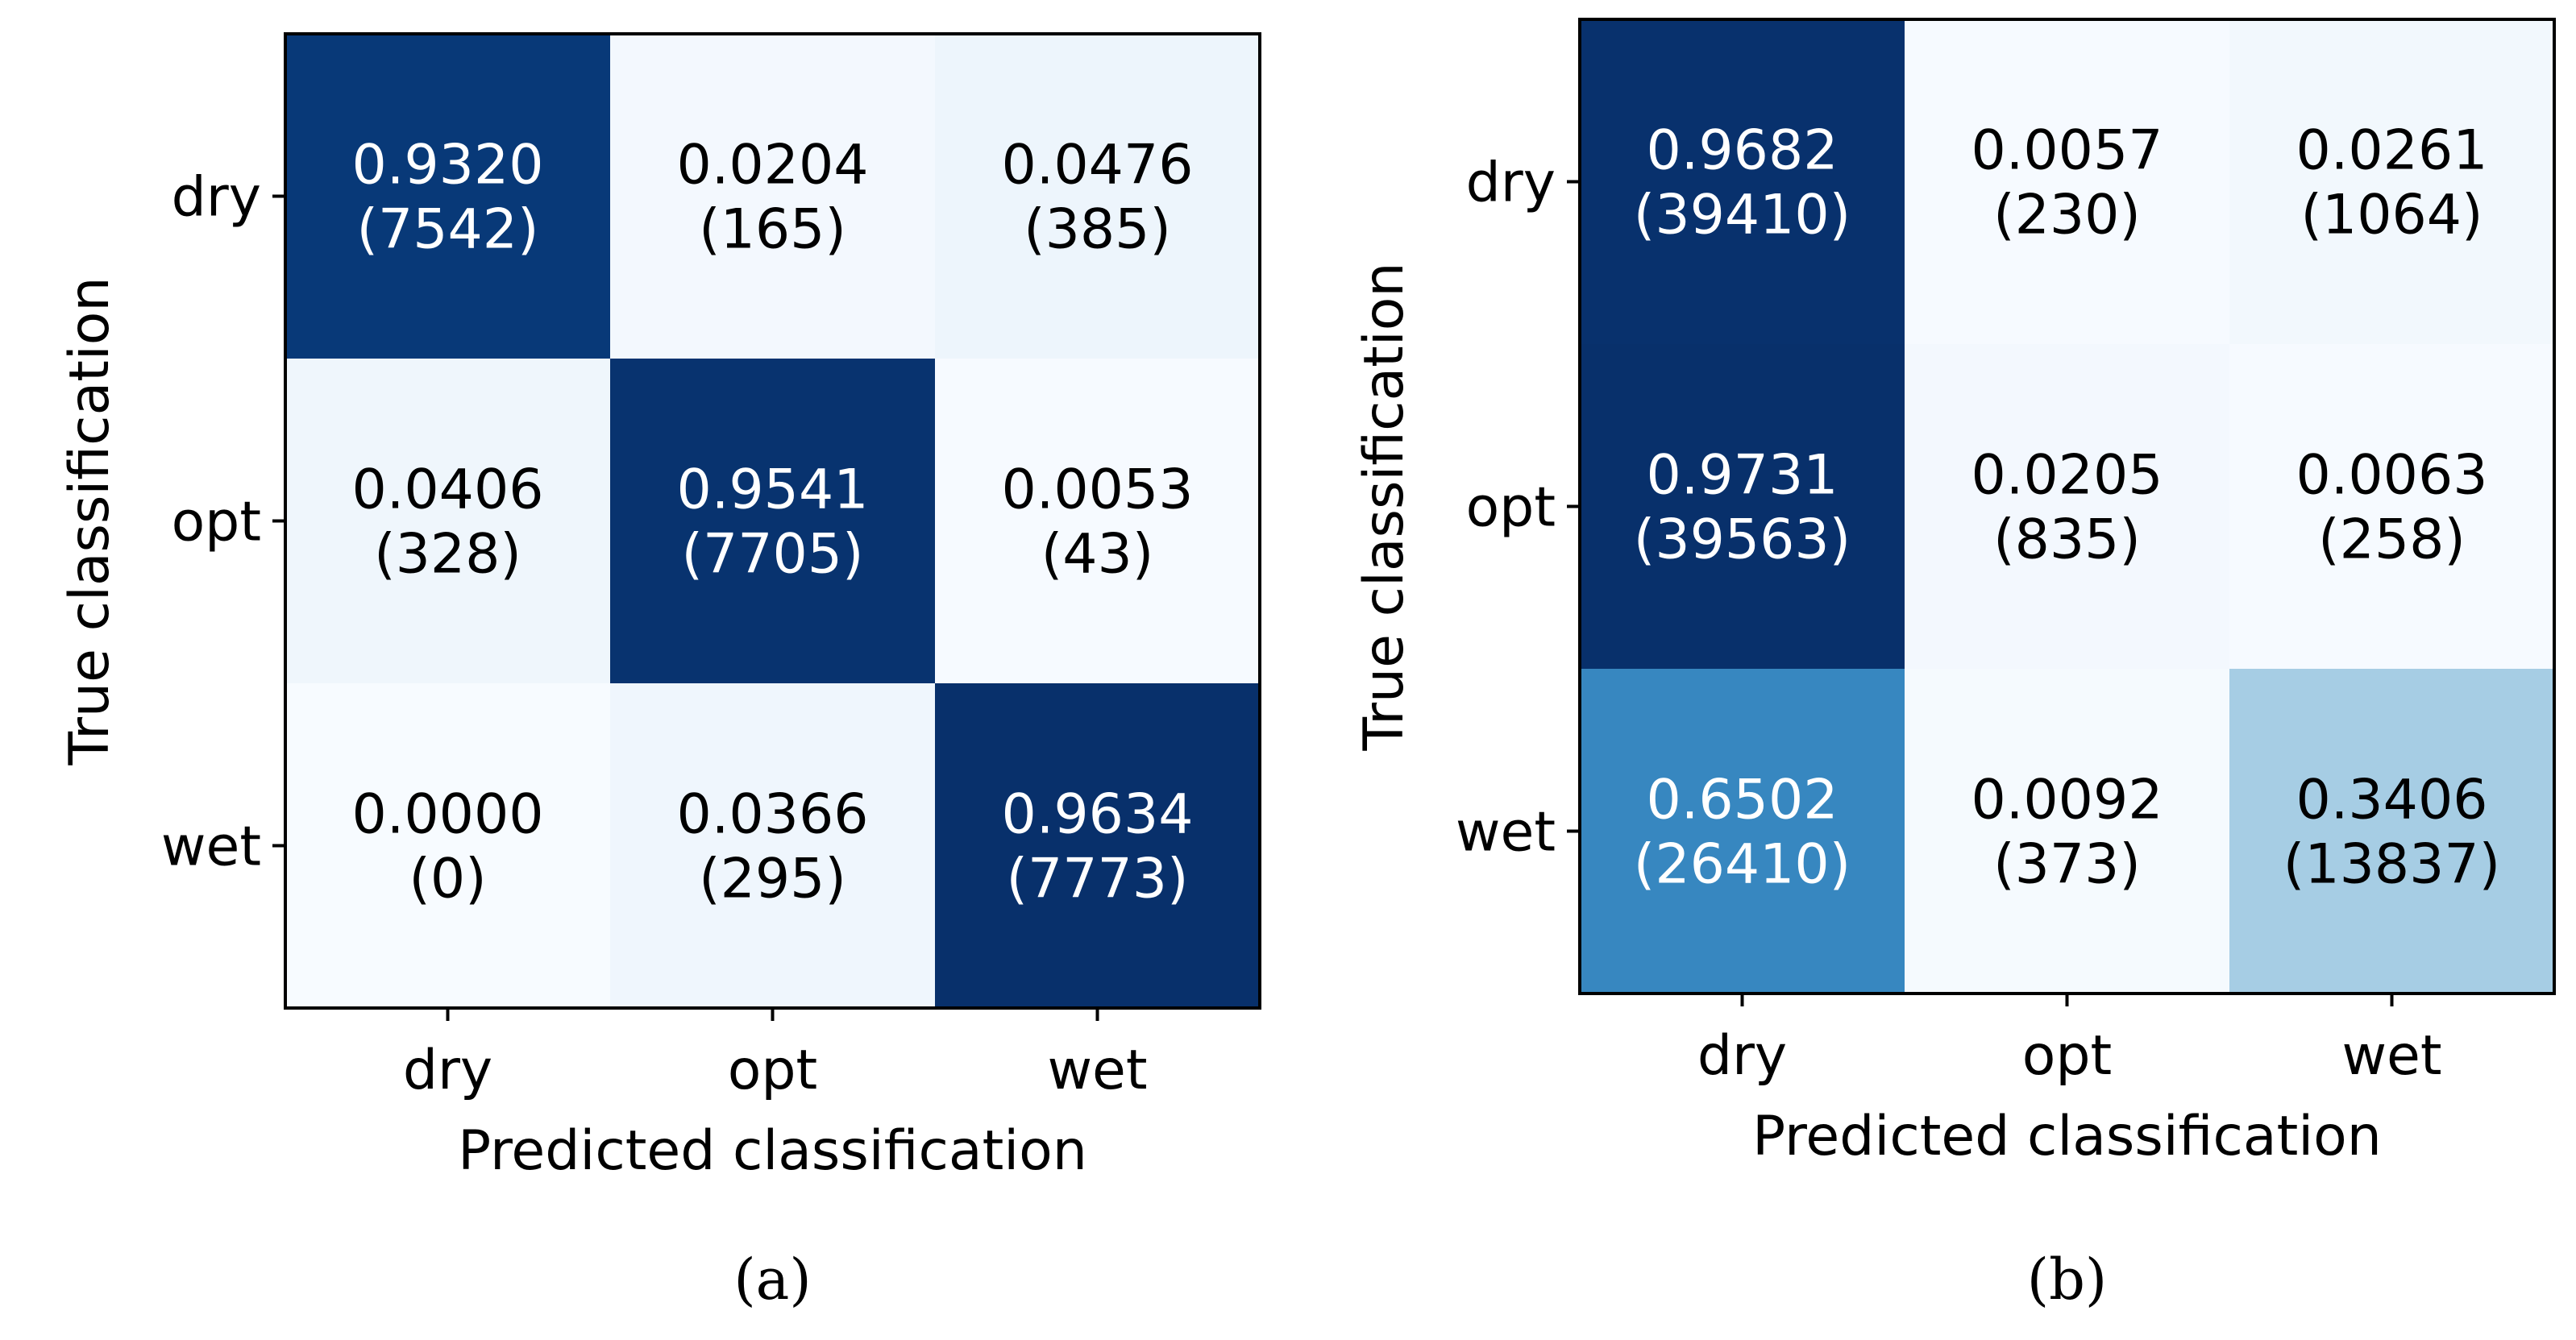 The image size is (2576, 1340). What do you see at coordinates (1742, 215) in the screenshot?
I see `cell-count-r0-c0: (39410)` at bounding box center [1742, 215].